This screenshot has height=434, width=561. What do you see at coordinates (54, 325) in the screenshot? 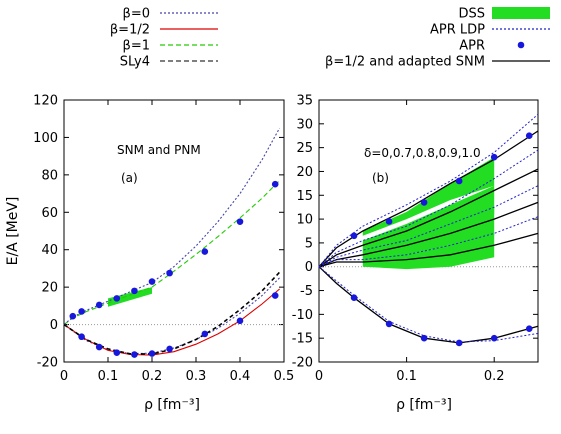
I see `panel-a-ytick-label: 0` at bounding box center [54, 325].